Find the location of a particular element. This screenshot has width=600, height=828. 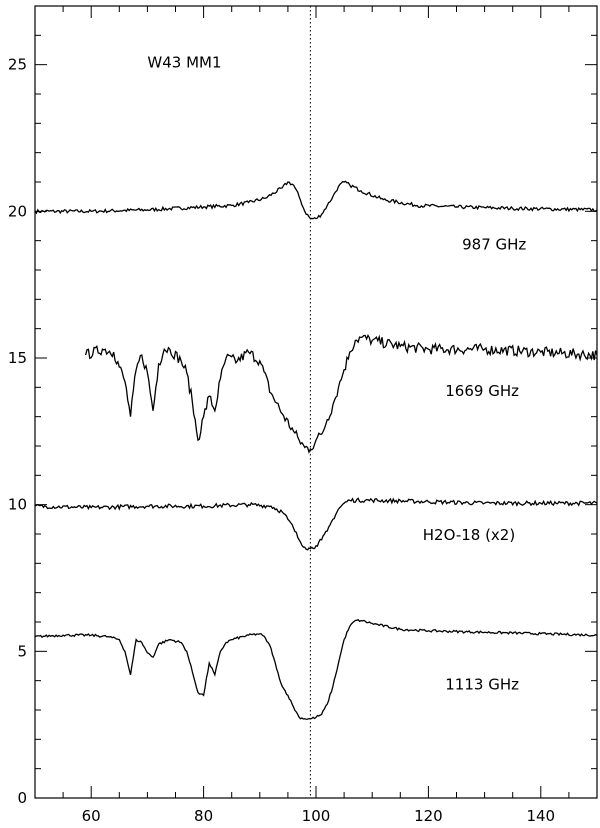

y-tick-label: 5 is located at coordinates (22, 651).